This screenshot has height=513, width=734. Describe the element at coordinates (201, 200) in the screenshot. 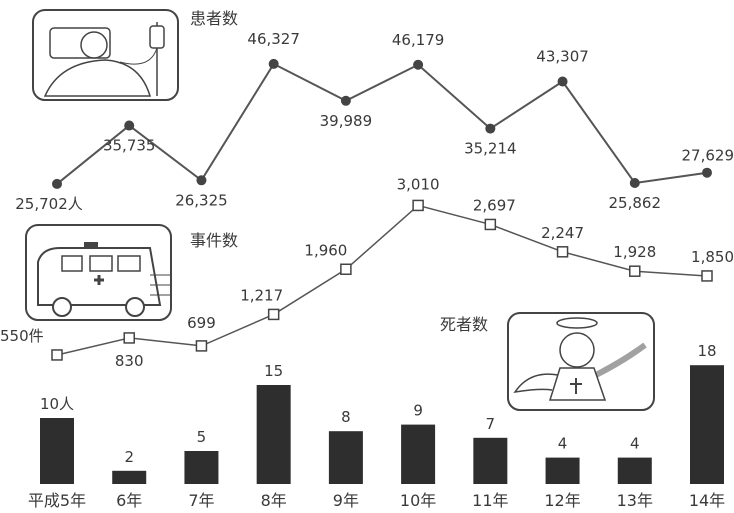

I see `patients-data-label: 26,325` at that location.